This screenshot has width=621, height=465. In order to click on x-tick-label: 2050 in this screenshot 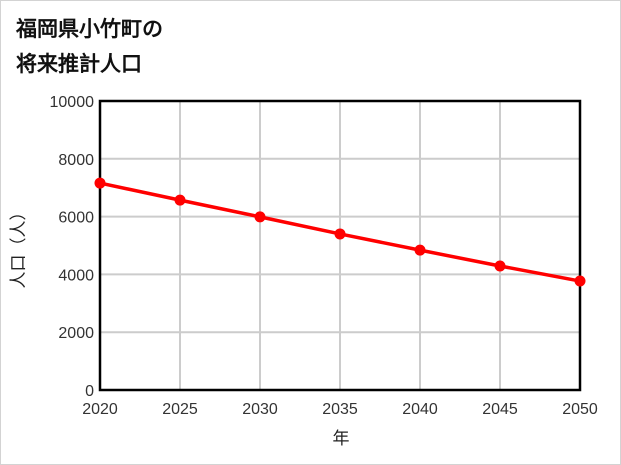, I will do `click(580, 409)`.